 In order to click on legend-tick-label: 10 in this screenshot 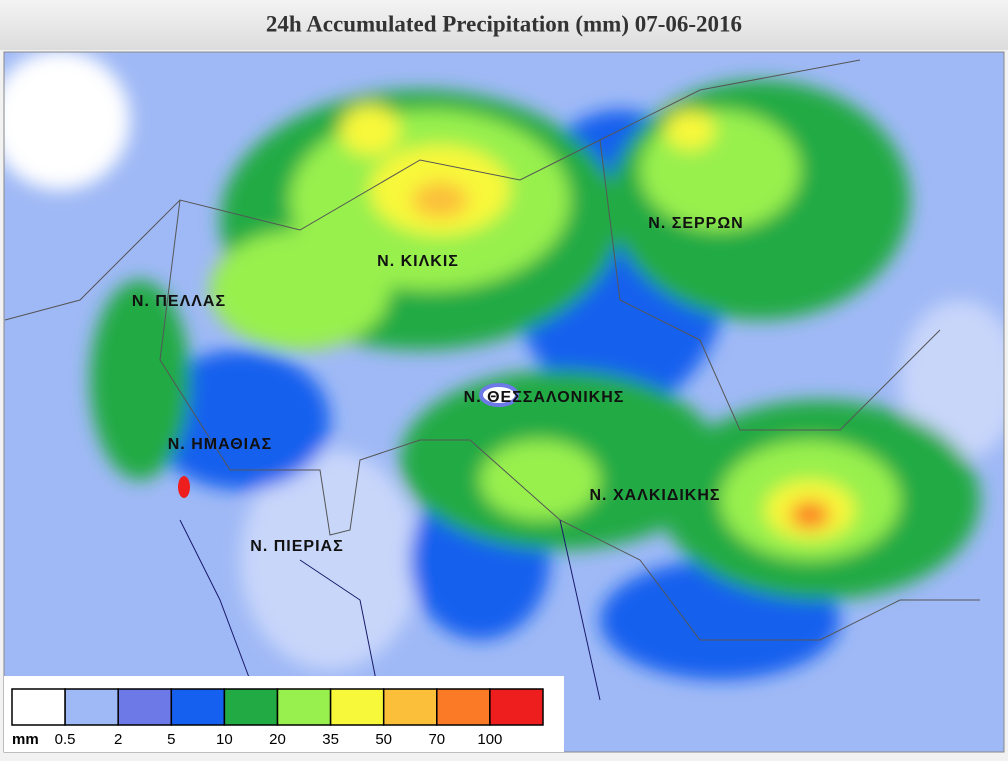, I will do `click(224, 739)`.